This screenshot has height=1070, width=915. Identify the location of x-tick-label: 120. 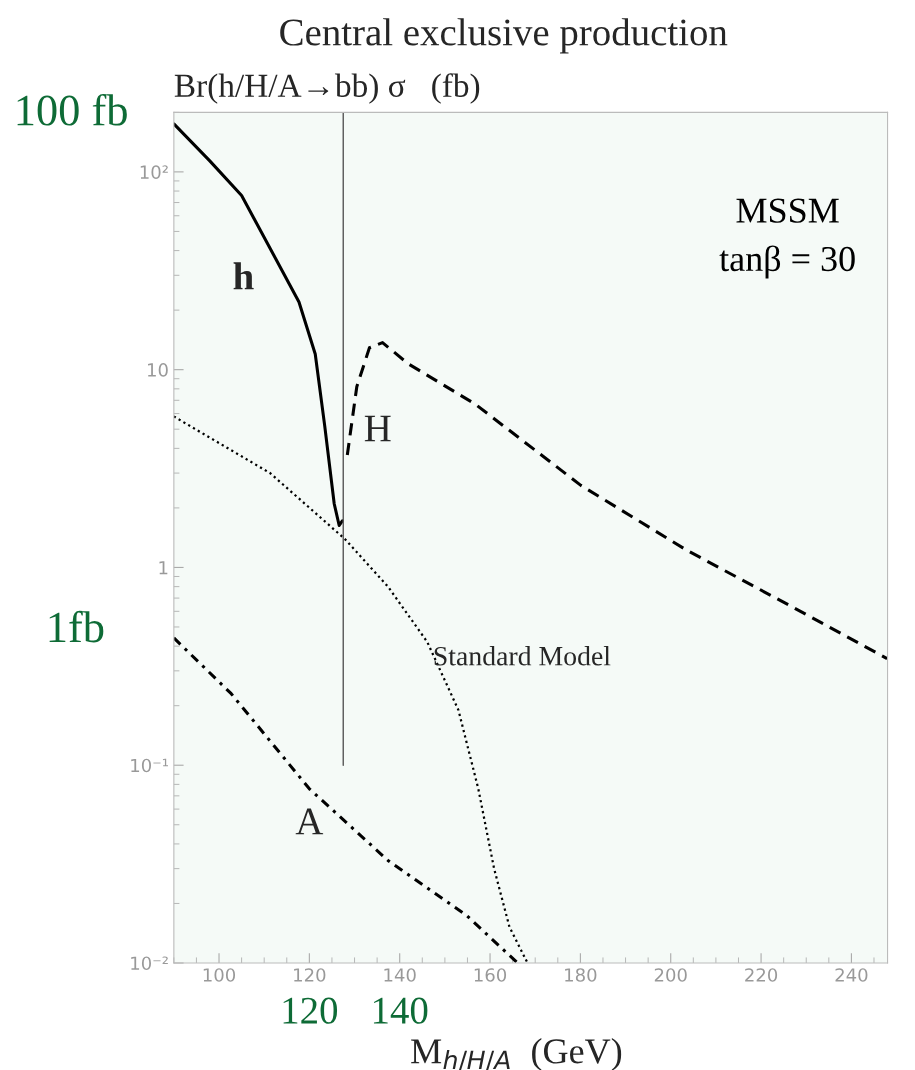
(310, 975).